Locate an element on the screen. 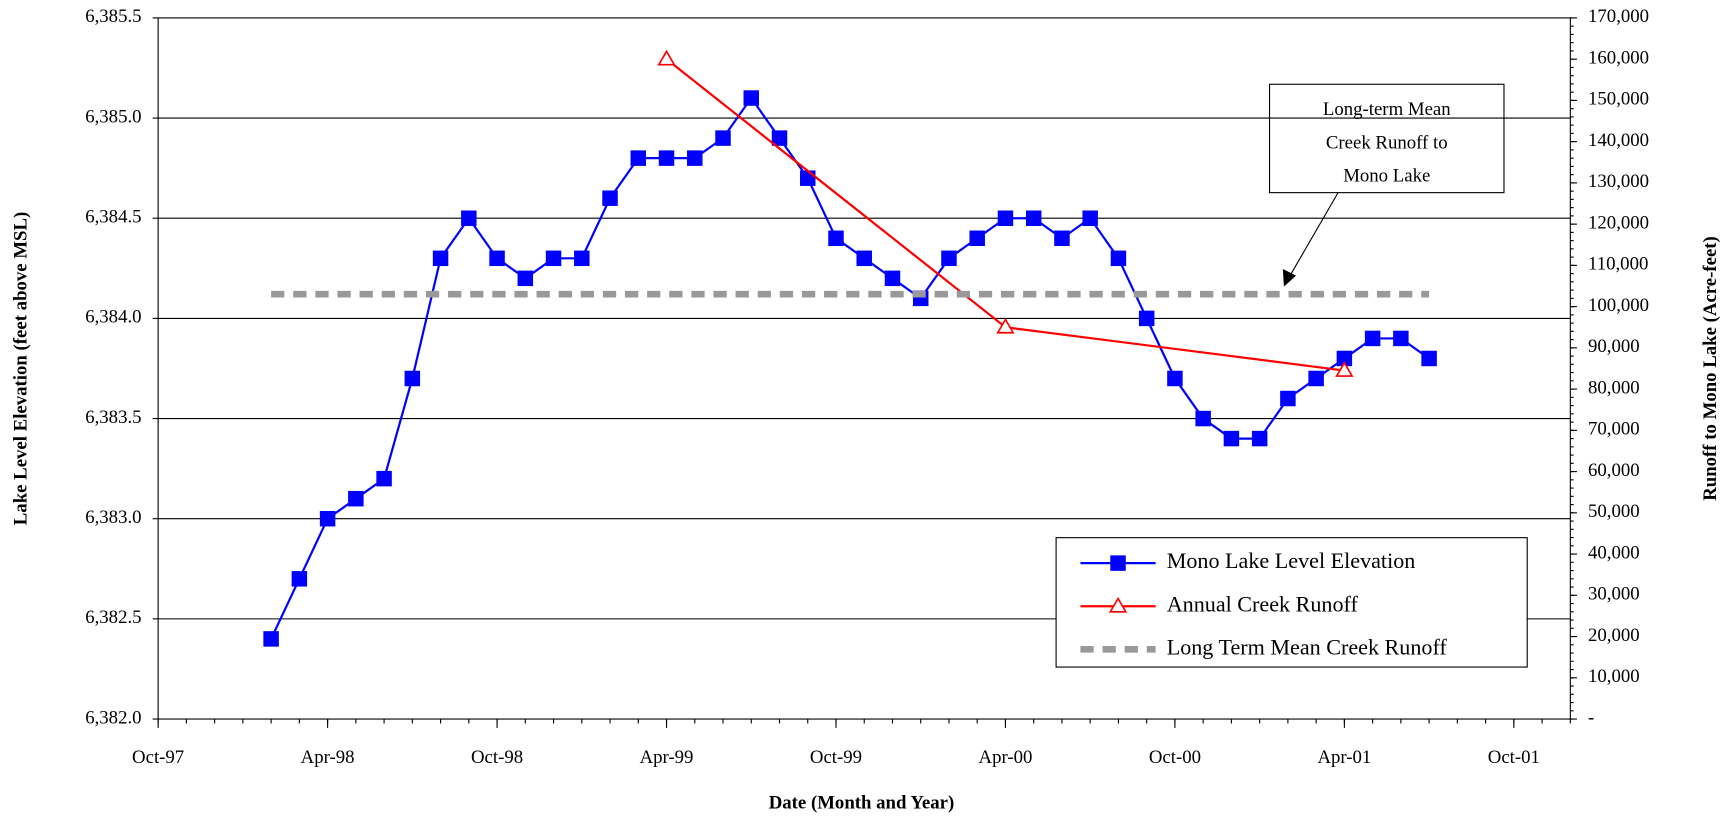  legend-box is located at coordinates (1291, 602).